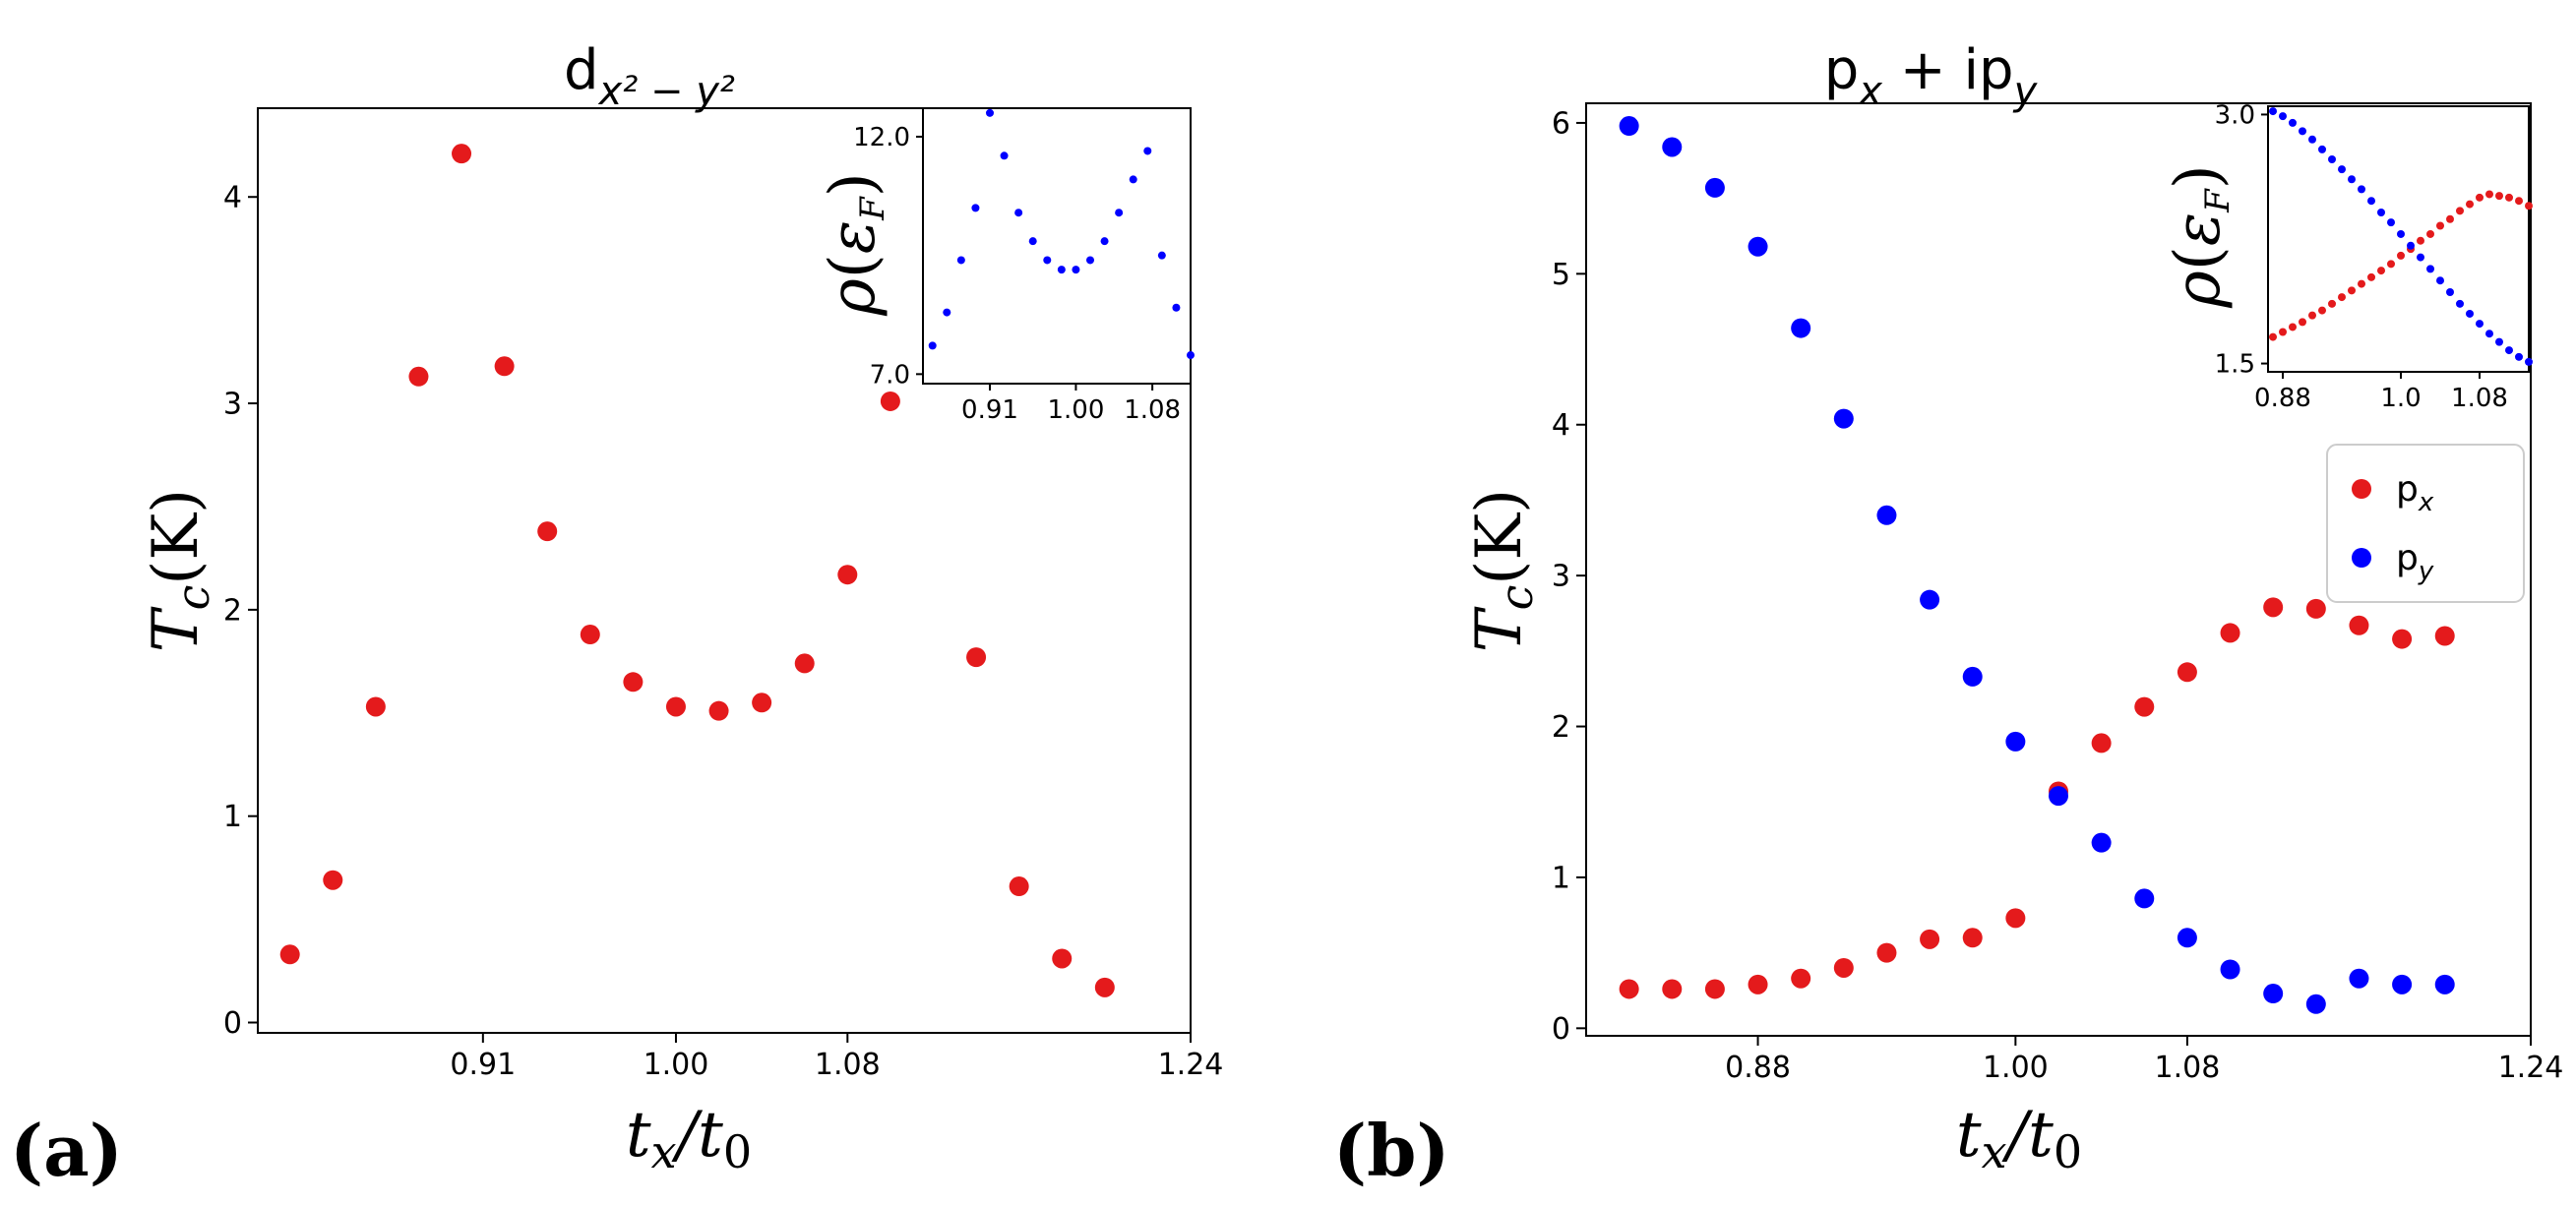  What do you see at coordinates (1017, 274) in the screenshot?
I see `panel-a-inset-ticks: 0.91 1.00 1.08 7.0 12.0` at bounding box center [1017, 274].